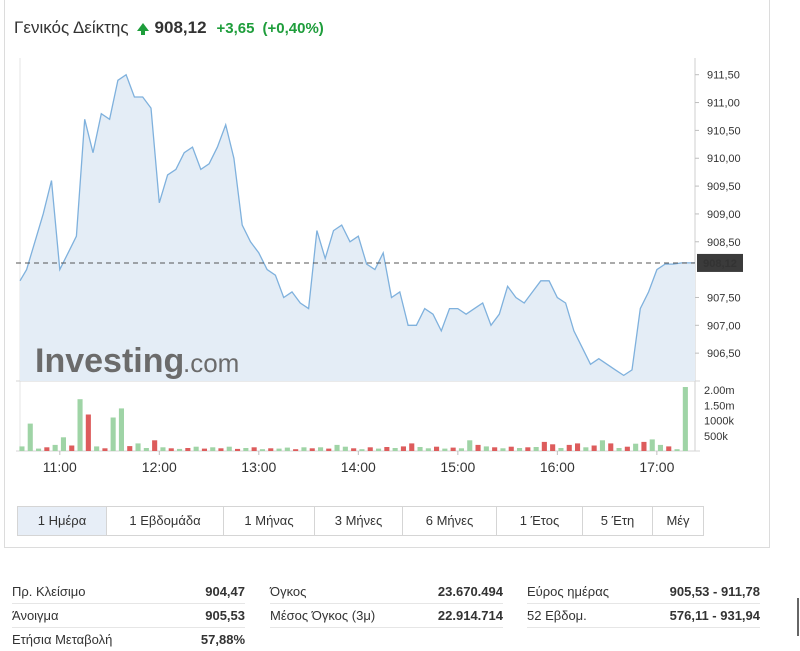 This screenshot has height=651, width=800. Describe the element at coordinates (60, 467) in the screenshot. I see `x-tick-label: 11:00` at that location.